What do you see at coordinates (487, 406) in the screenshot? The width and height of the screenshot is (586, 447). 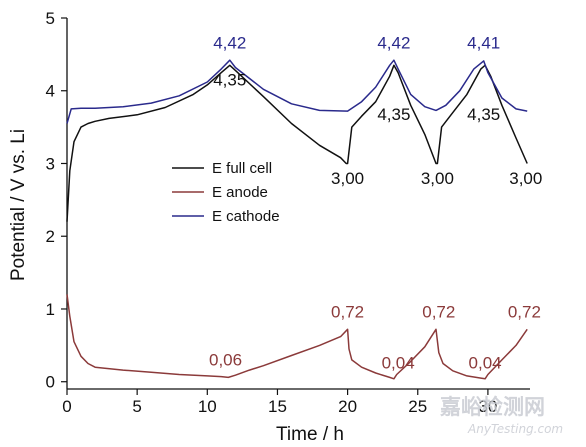 I see `x-tick-label: 30` at bounding box center [487, 406].